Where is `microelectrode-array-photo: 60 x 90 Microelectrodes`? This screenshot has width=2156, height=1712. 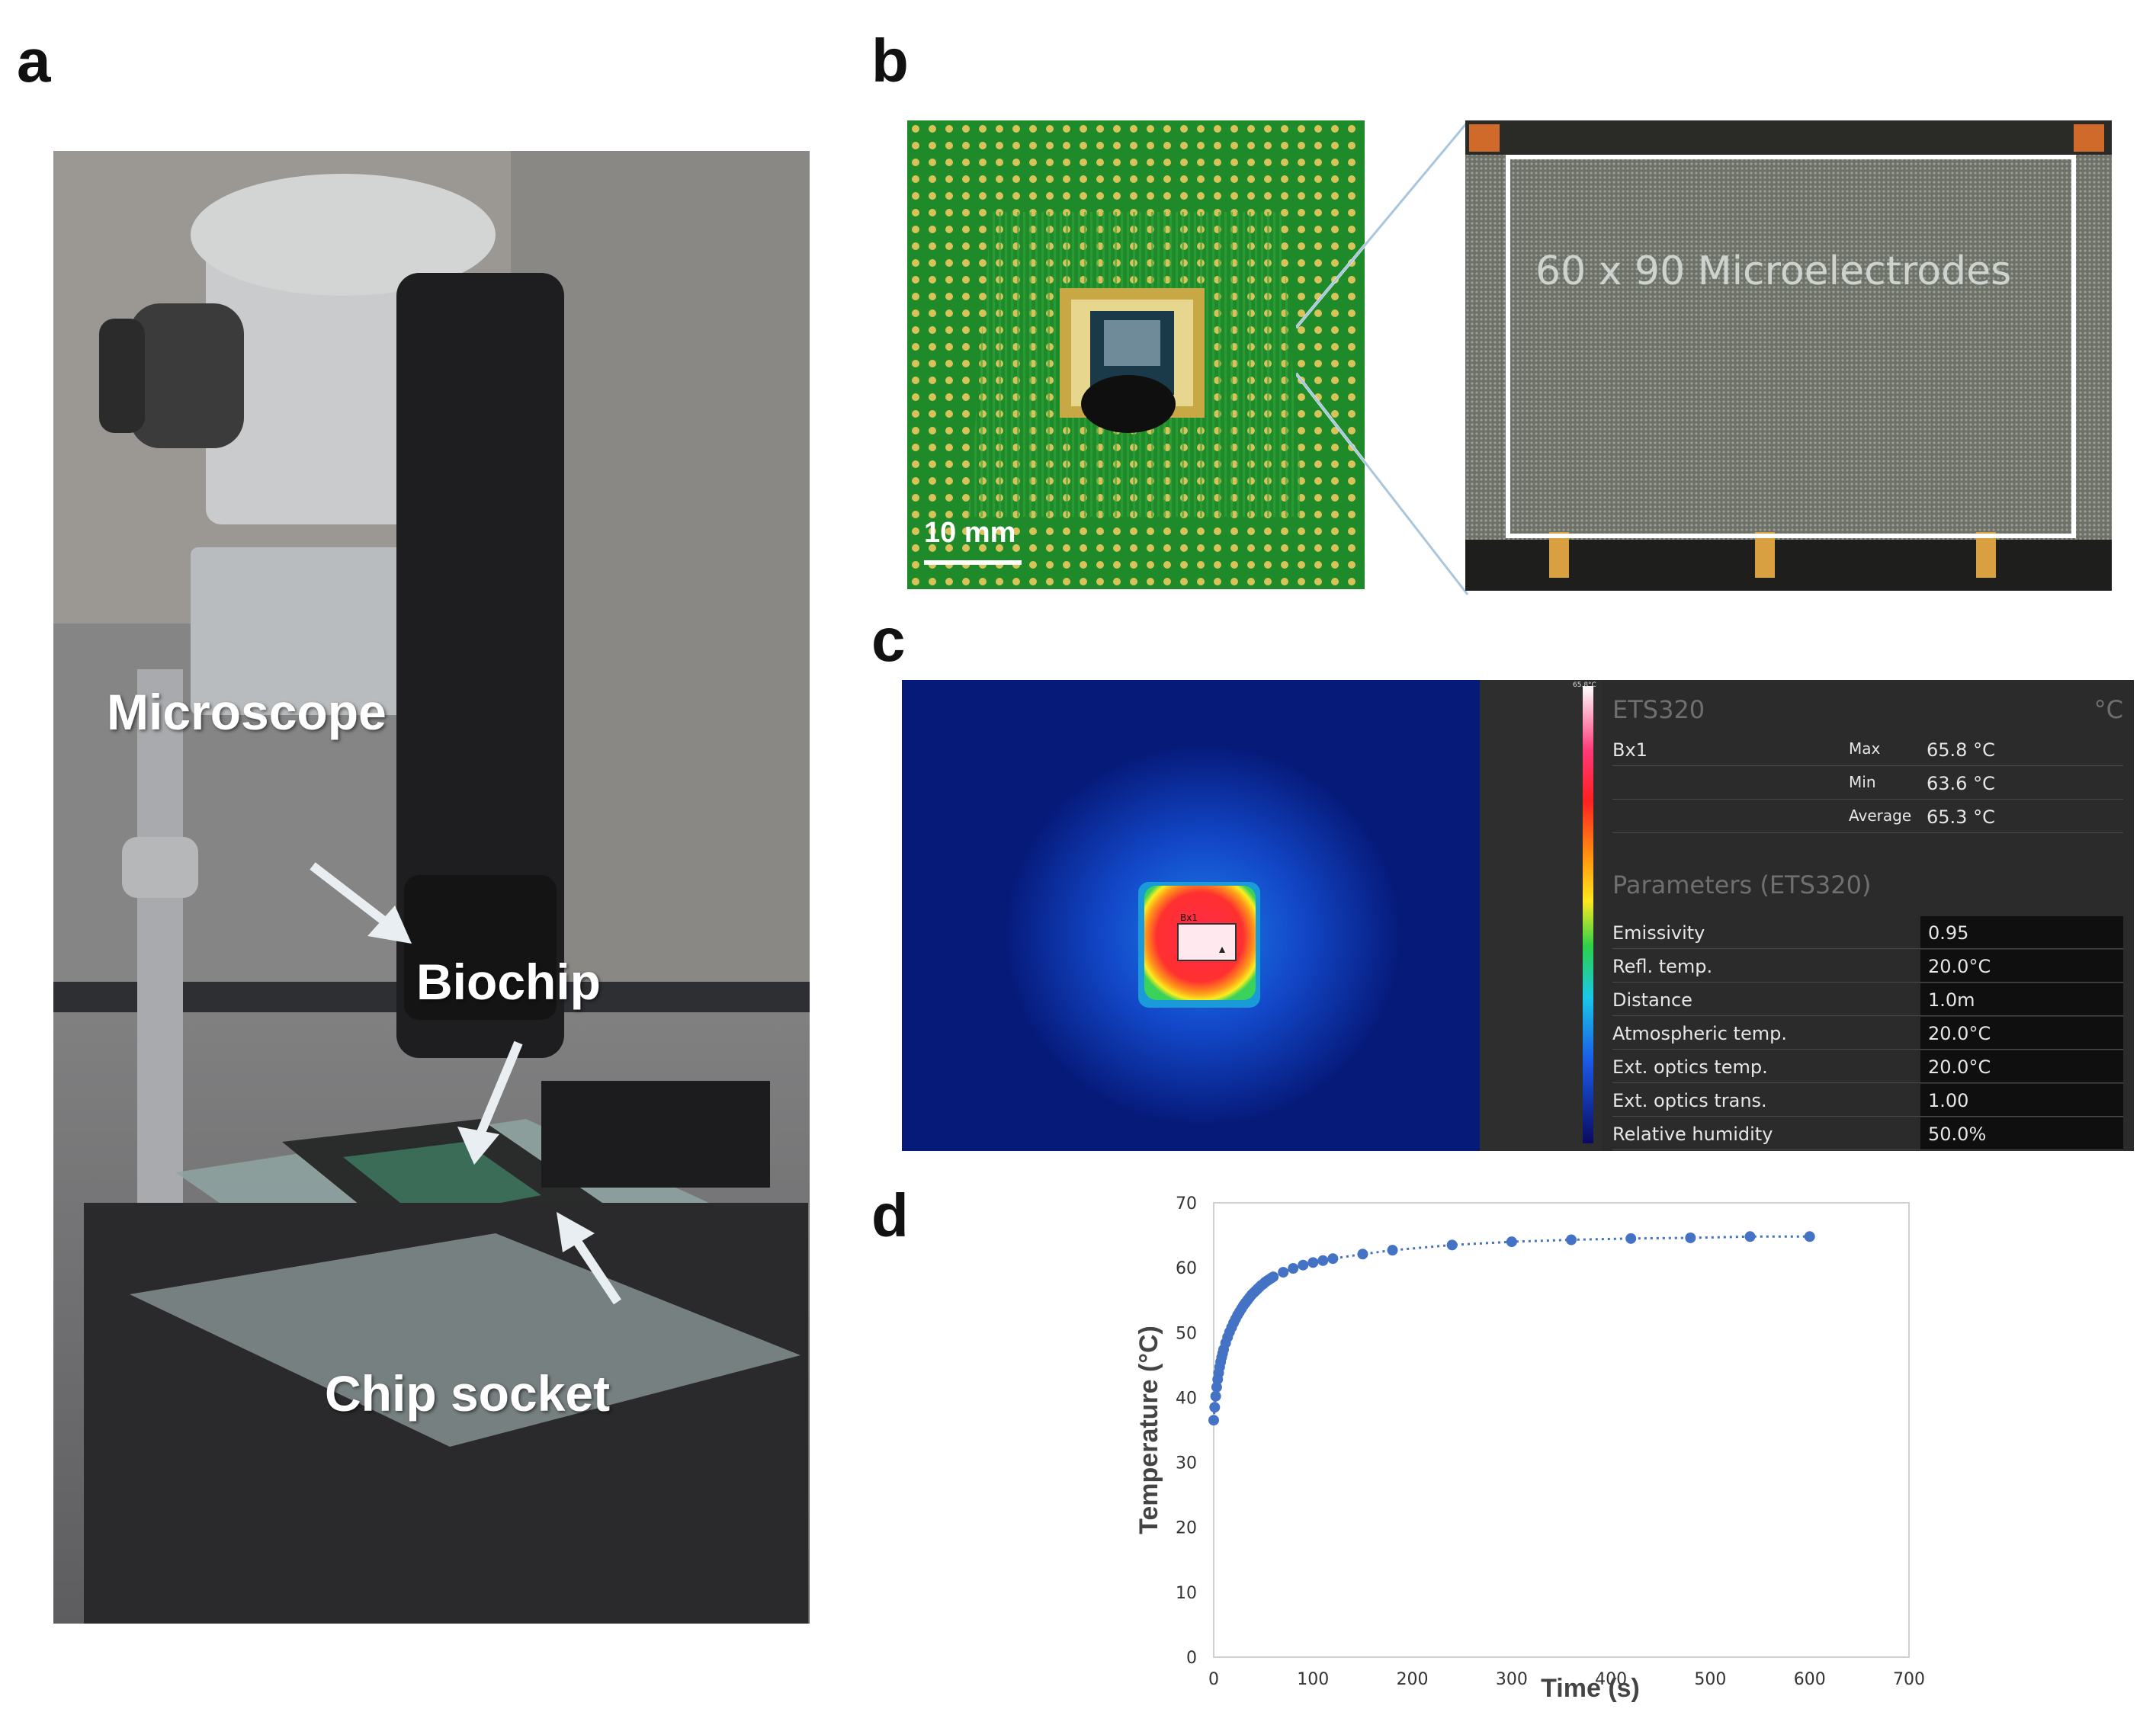 microelectrode-array-photo: 60 x 90 Microelectrodes is located at coordinates (1788, 355).